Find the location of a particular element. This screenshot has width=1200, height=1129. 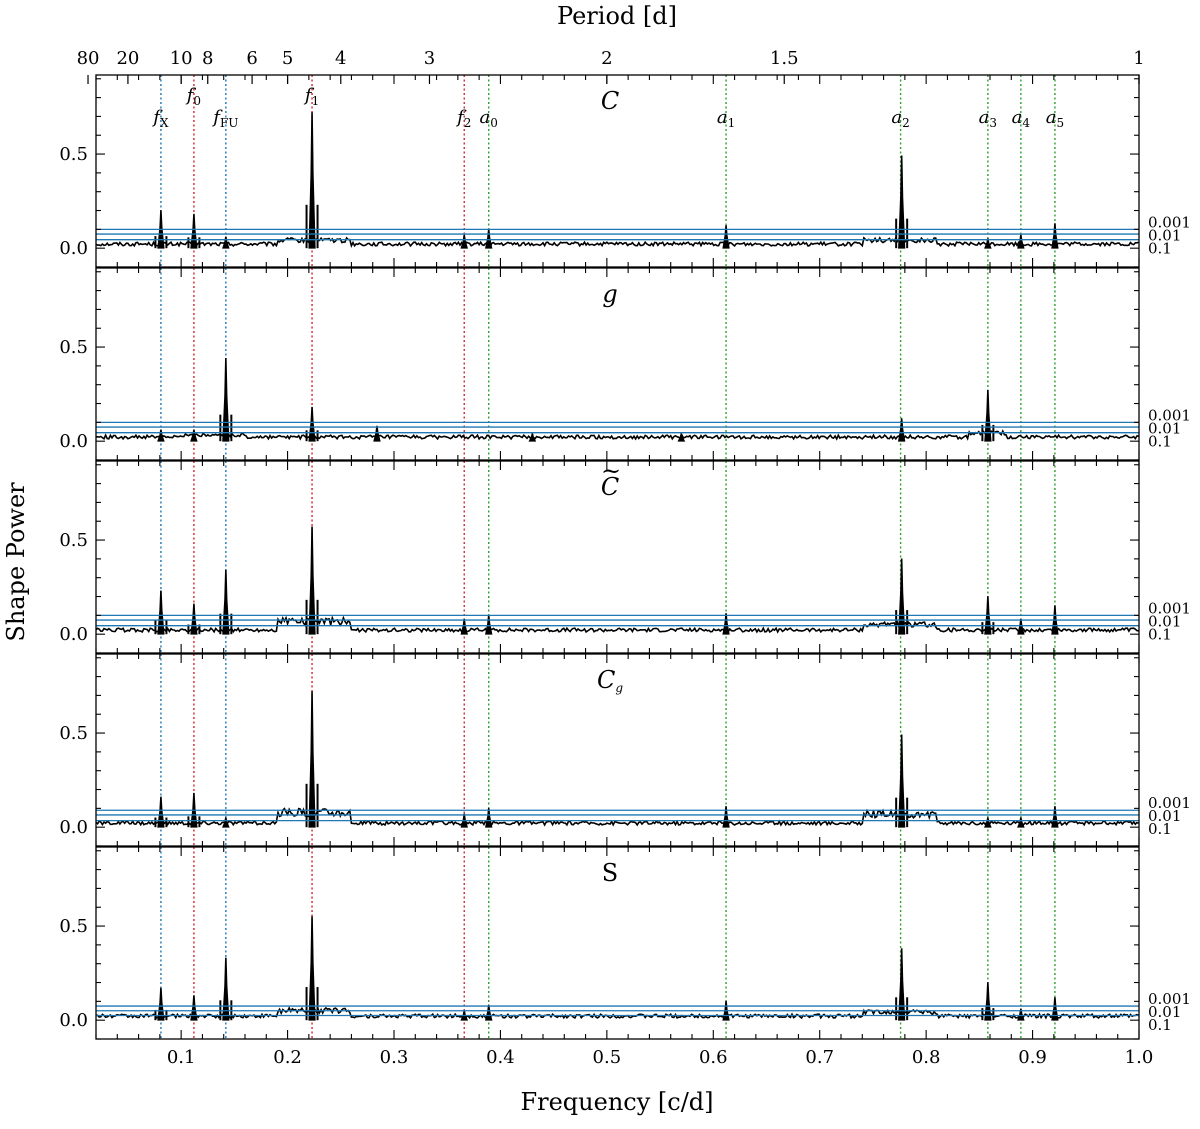

marker-label-a0: a0 is located at coordinates (489, 118).